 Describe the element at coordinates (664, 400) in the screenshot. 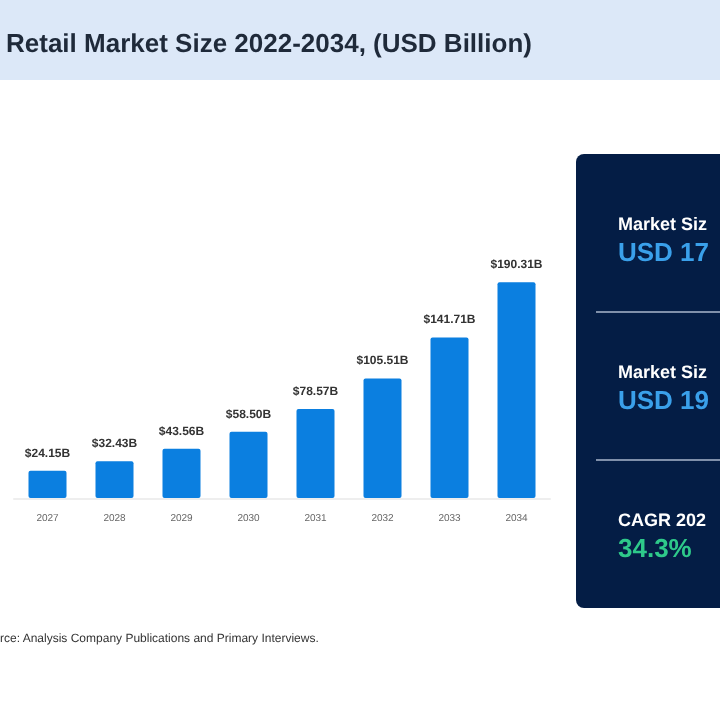

I see `text: USD 19` at that location.